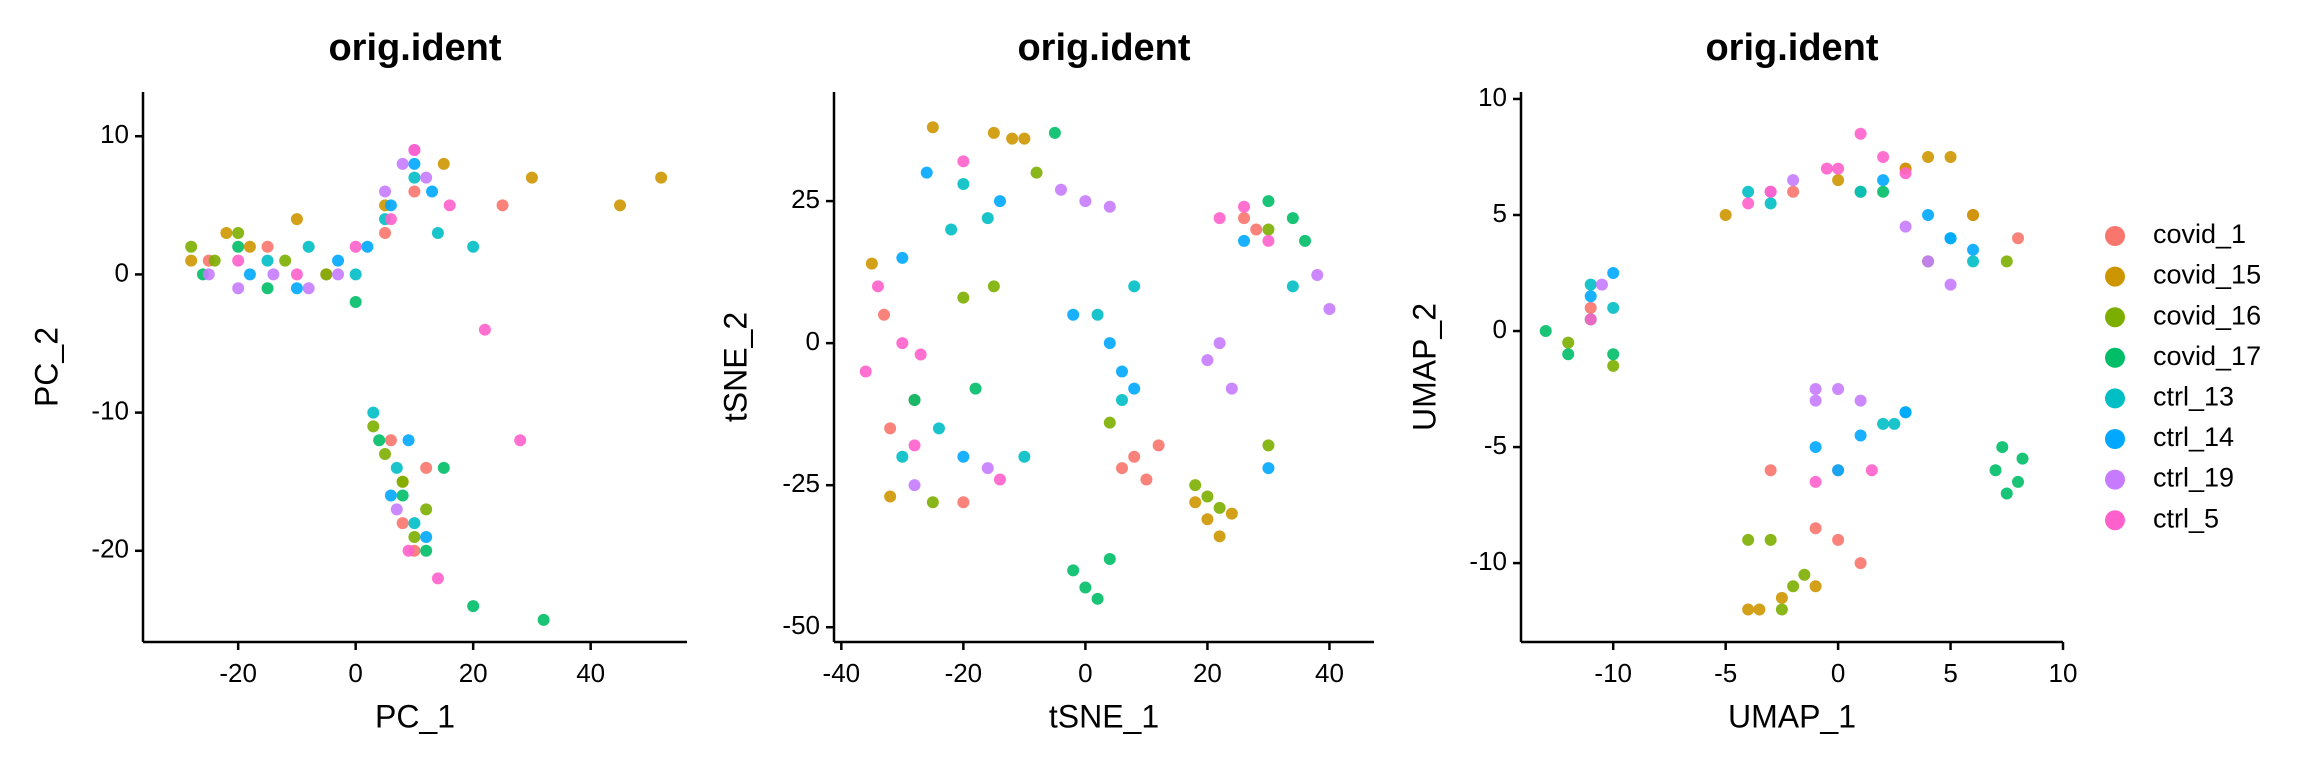 This screenshot has height=768, width=2304. What do you see at coordinates (110, 549) in the screenshot?
I see `y-tick-label: -20` at bounding box center [110, 549].